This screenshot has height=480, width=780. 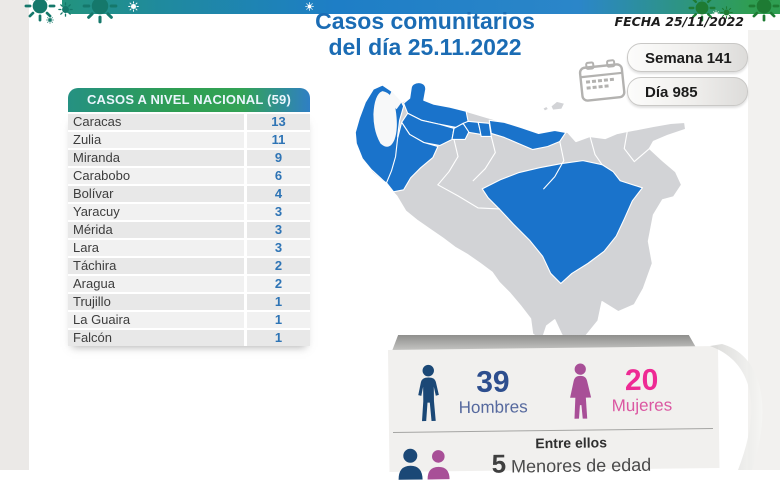 What do you see at coordinates (394, 100) in the screenshot?
I see `map-gulf` at bounding box center [394, 100].